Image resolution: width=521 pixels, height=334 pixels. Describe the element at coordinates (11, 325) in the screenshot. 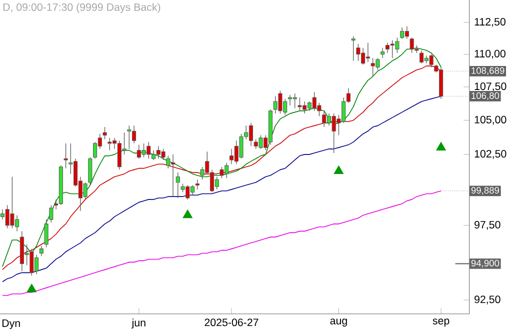

I see `text: Dyn` at that location.